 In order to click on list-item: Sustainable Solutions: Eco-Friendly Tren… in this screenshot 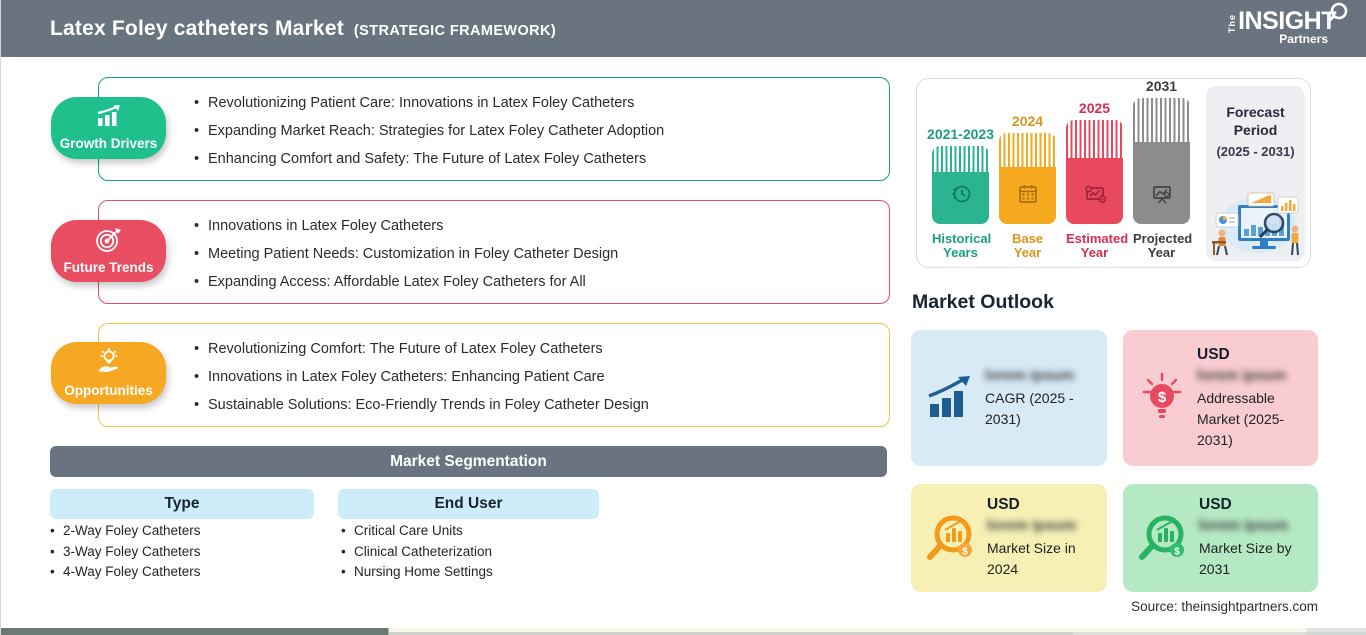, I will do `click(536, 405)`.